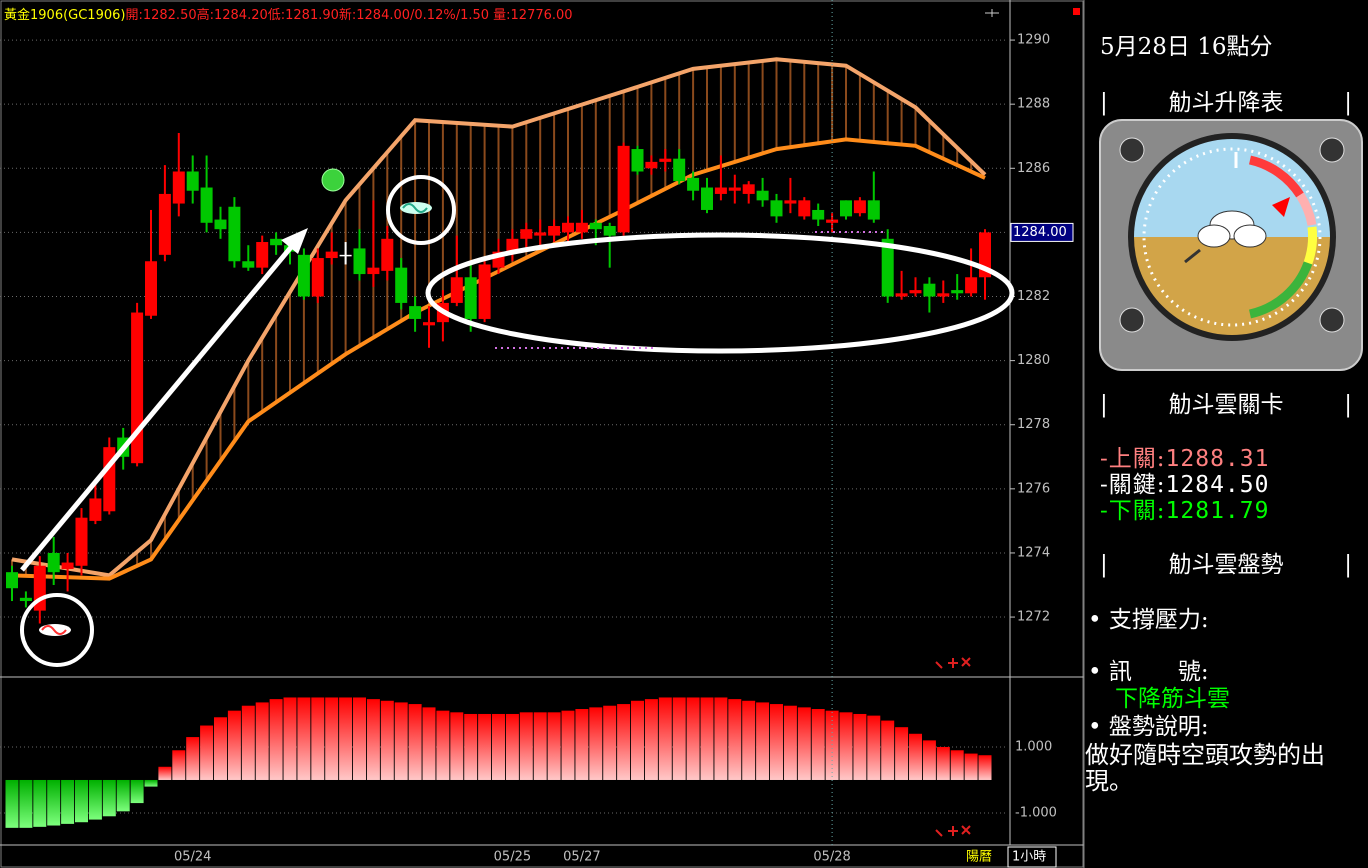  Describe the element at coordinates (1226, 565) in the screenshot. I see `trend-title: 觔斗雲盤勢` at that location.